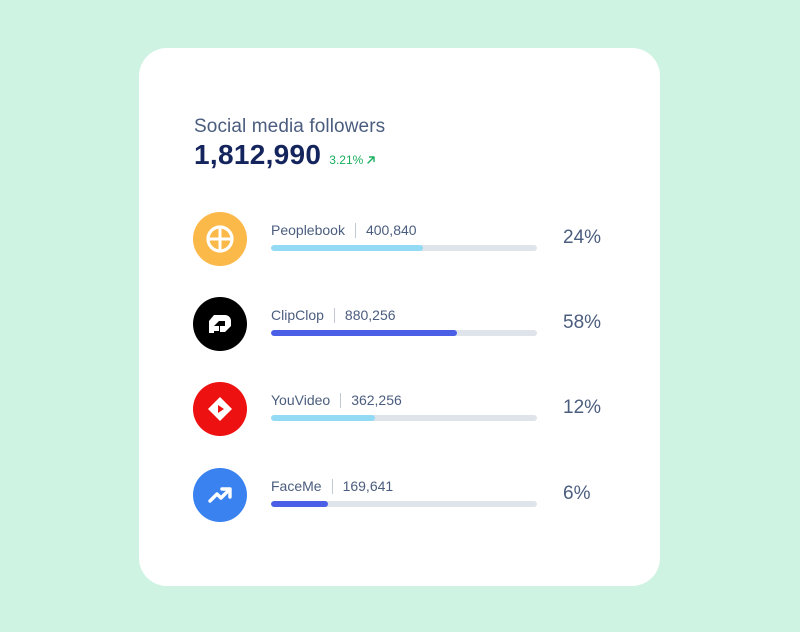  I want to click on platform-followers: 362,256, so click(376, 400).